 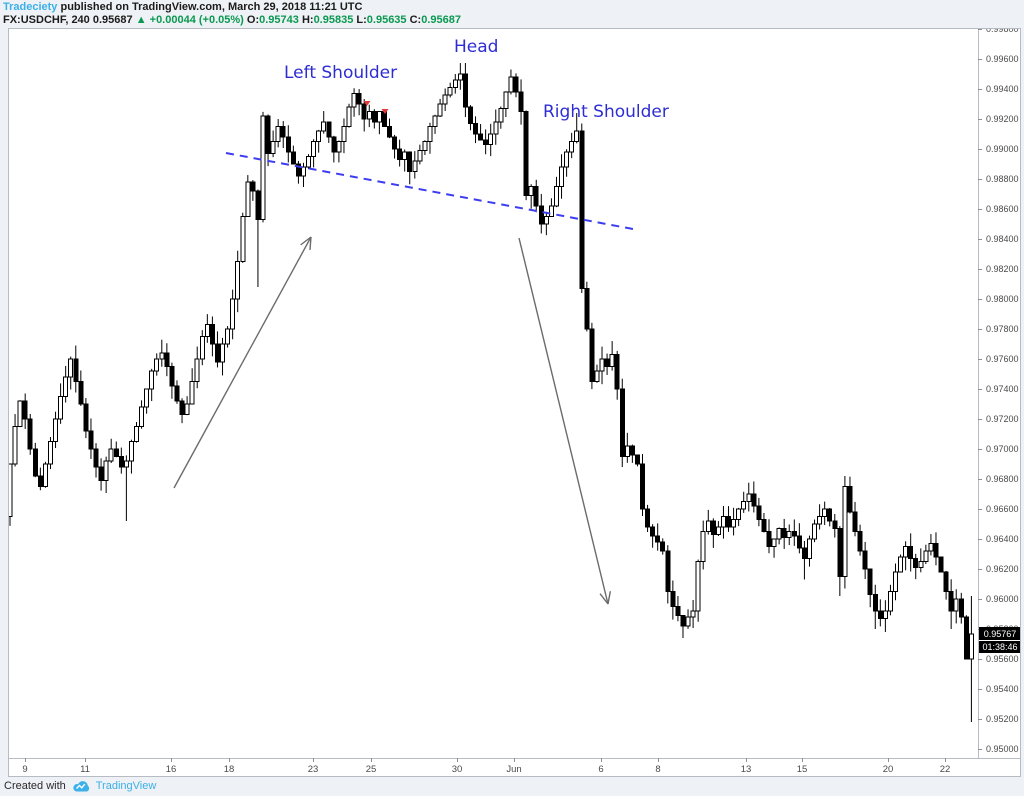 What do you see at coordinates (888, 769) in the screenshot?
I see `svg-text: 20` at bounding box center [888, 769].